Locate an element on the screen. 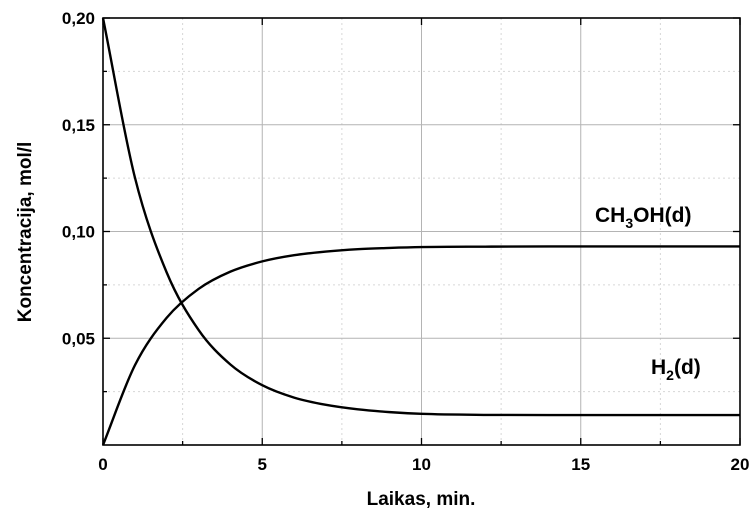 Image resolution: width=755 pixels, height=515 pixels. series-label-ch3oh: CH3OH(d) is located at coordinates (643, 217).